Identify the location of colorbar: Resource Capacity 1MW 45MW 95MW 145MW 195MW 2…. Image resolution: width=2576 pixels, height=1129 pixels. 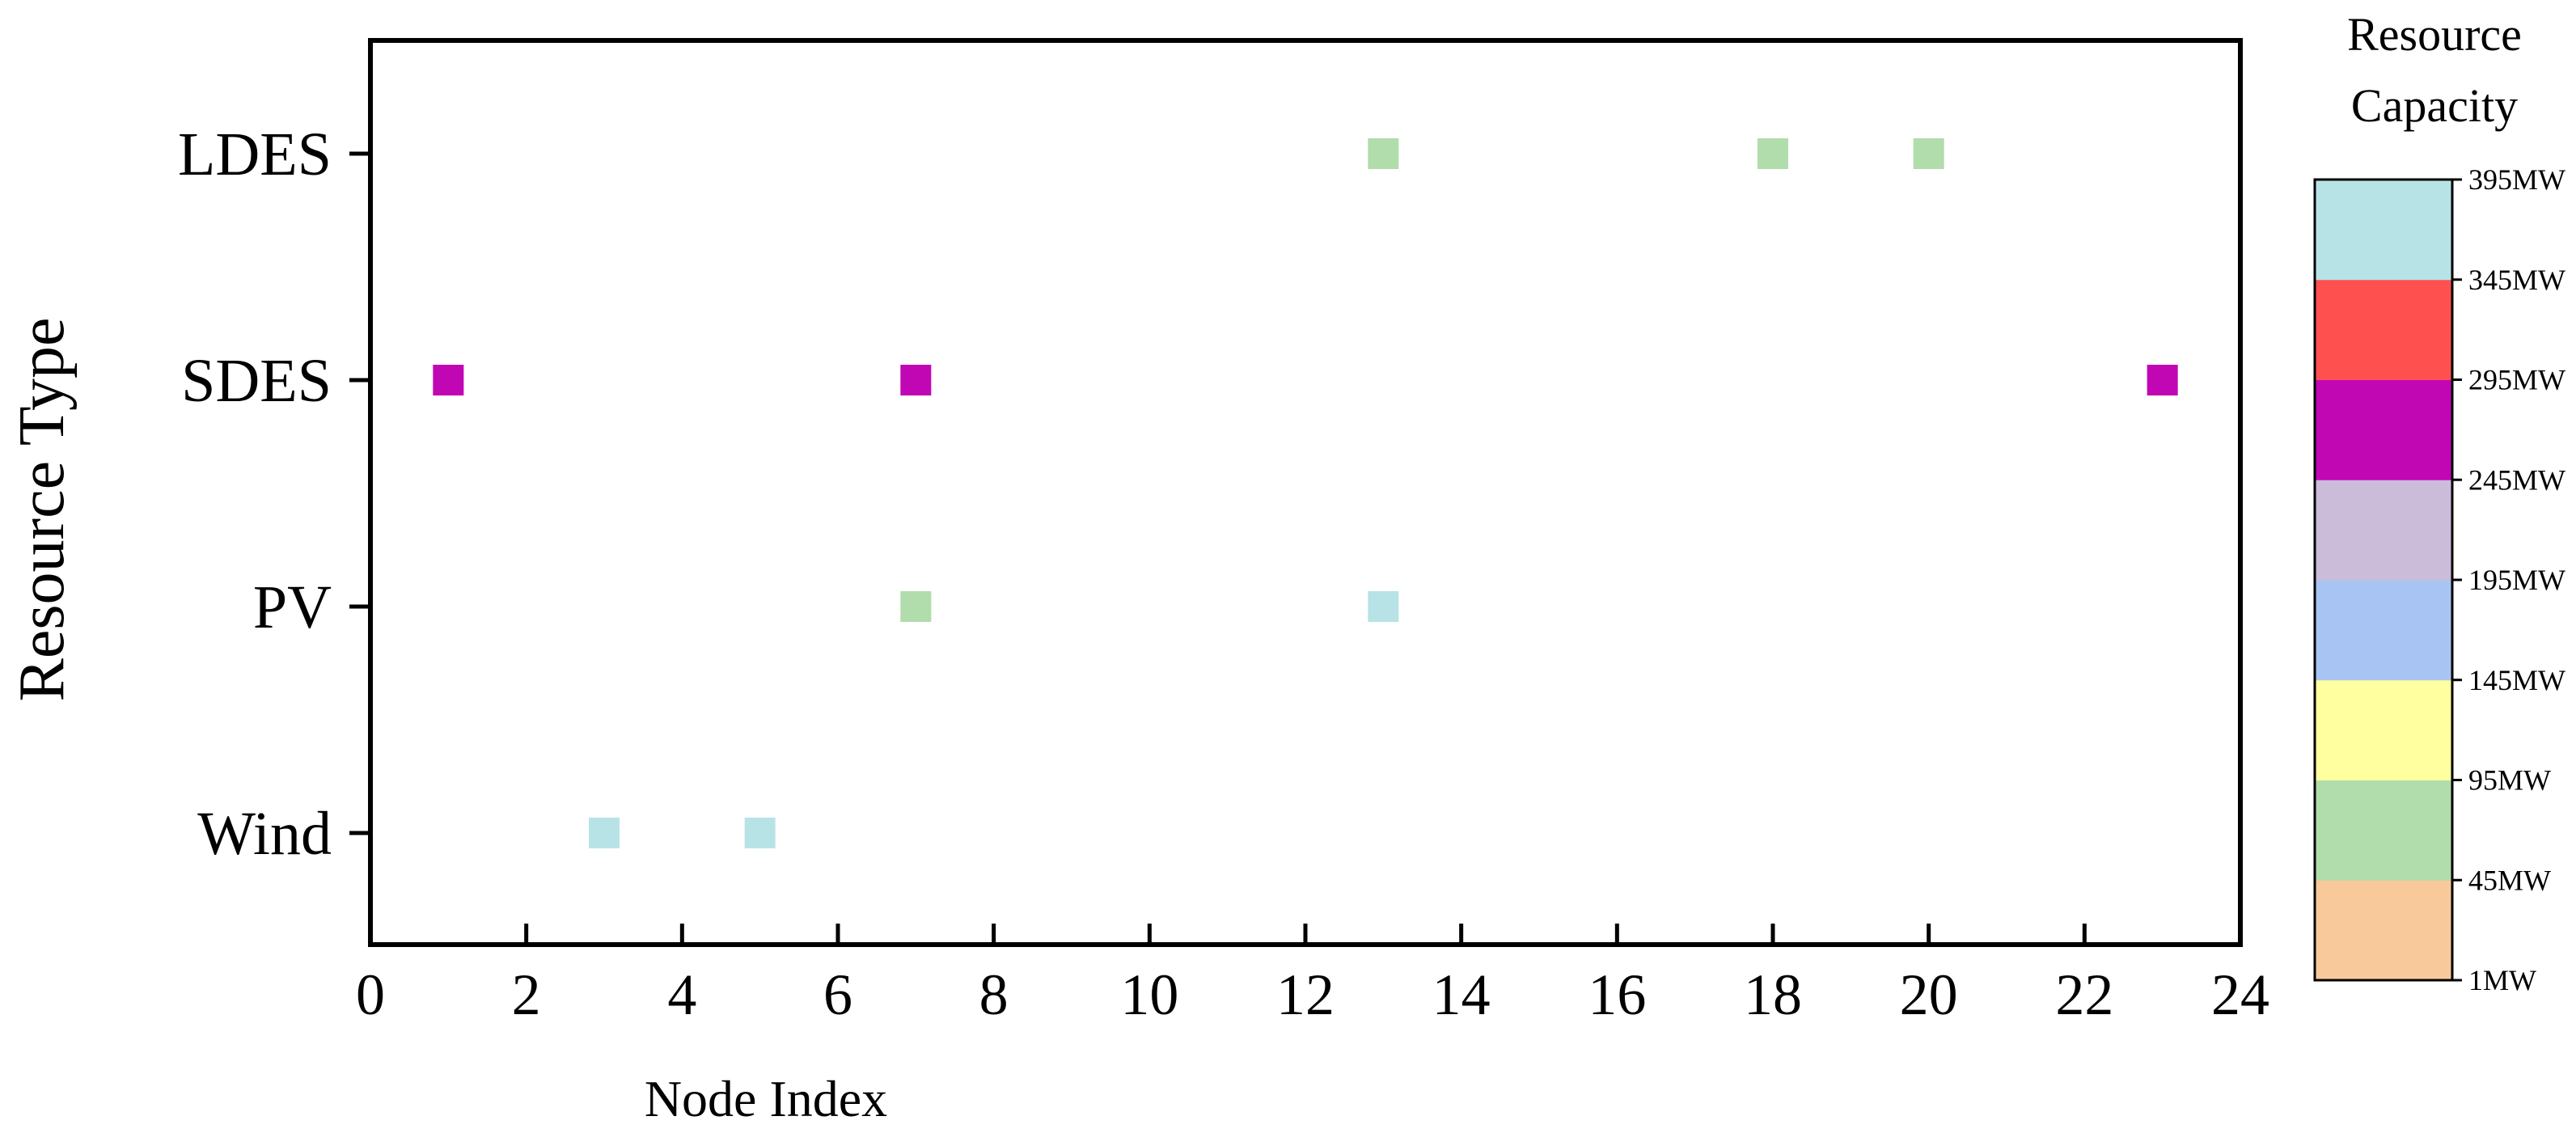
(2439, 502).